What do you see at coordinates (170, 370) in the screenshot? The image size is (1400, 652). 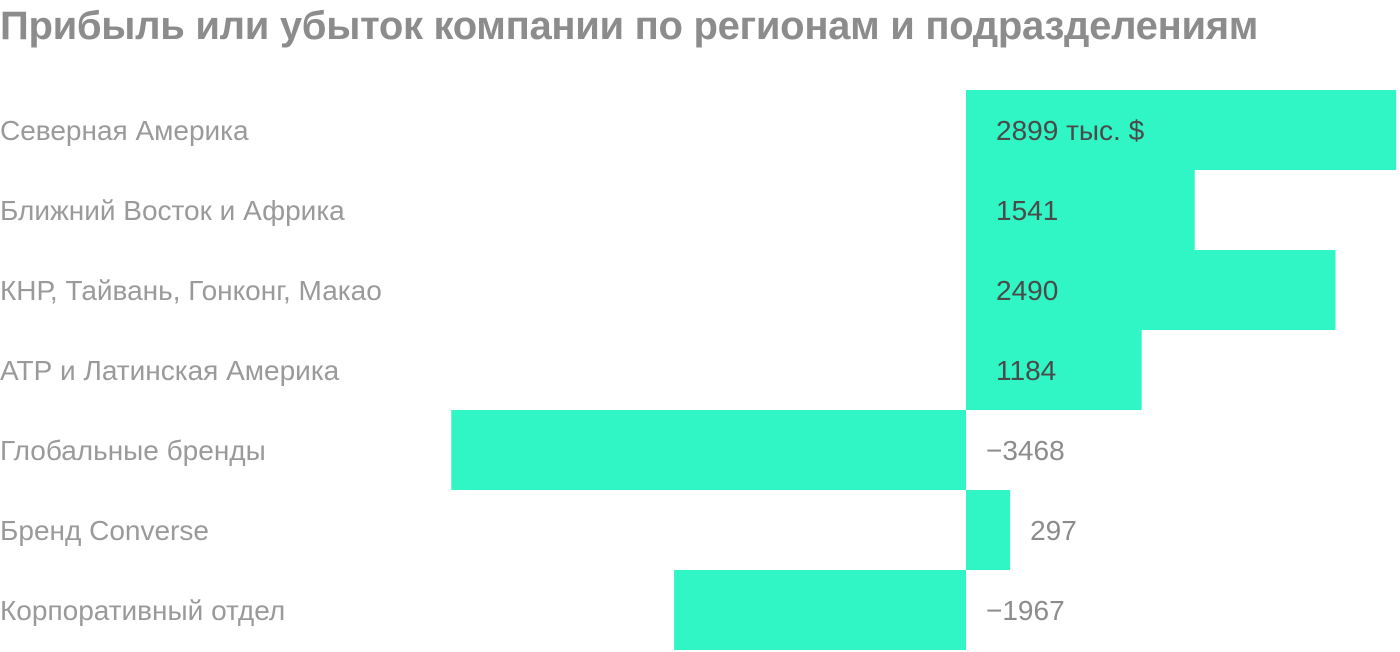 I see `category-label: АТР и Латинская Америка` at bounding box center [170, 370].